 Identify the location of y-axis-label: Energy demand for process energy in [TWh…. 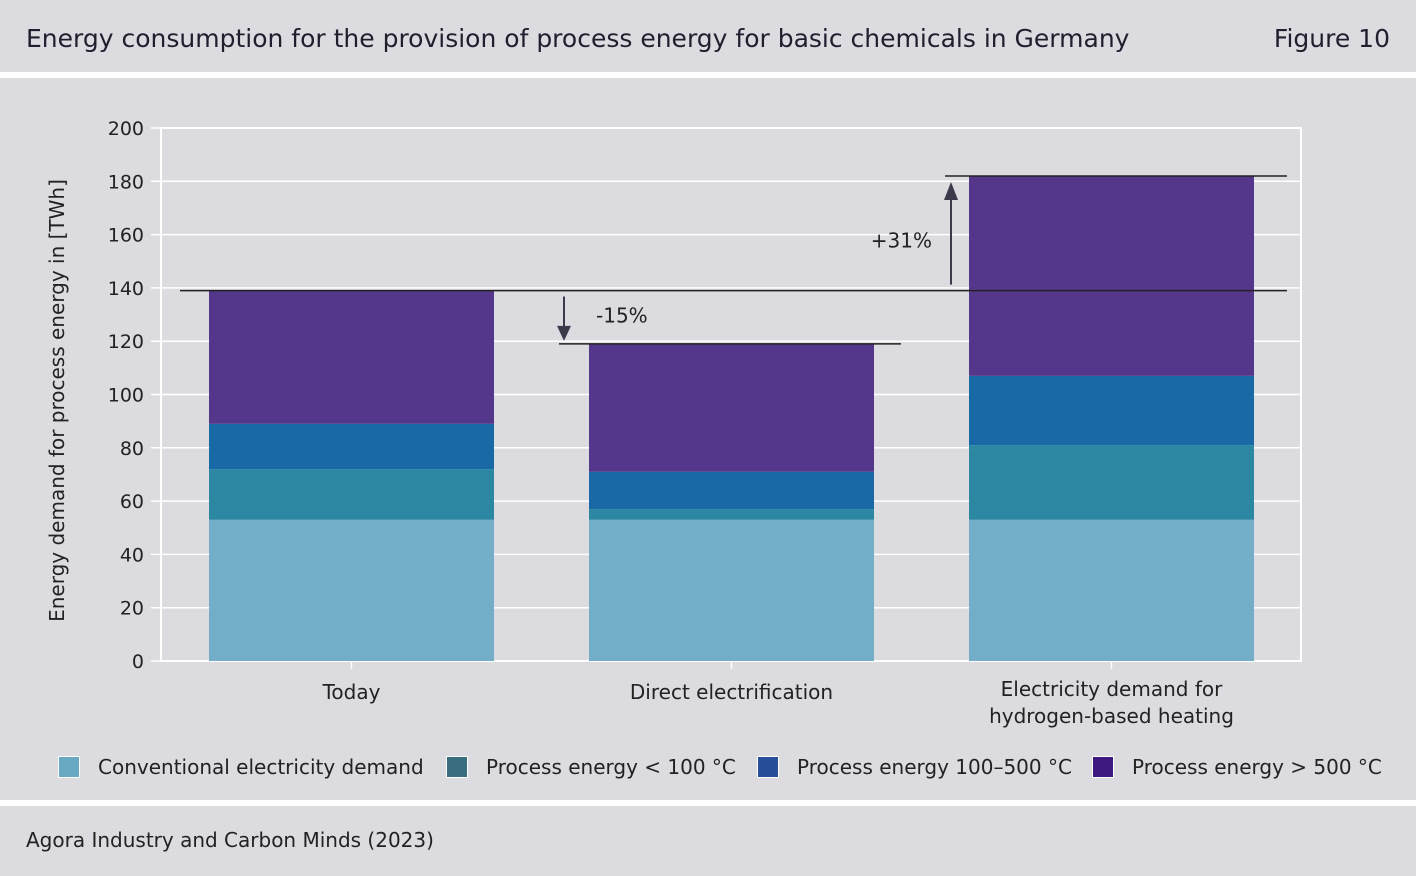
(57, 400).